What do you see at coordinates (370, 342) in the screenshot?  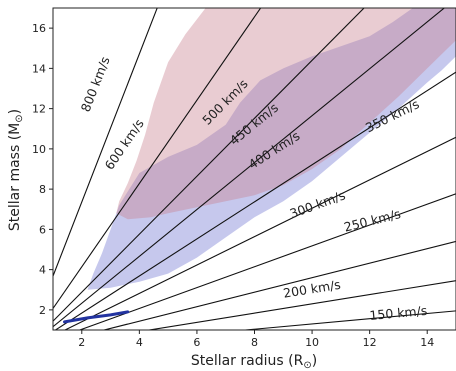 I see `x-tick-label: 12` at bounding box center [370, 342].